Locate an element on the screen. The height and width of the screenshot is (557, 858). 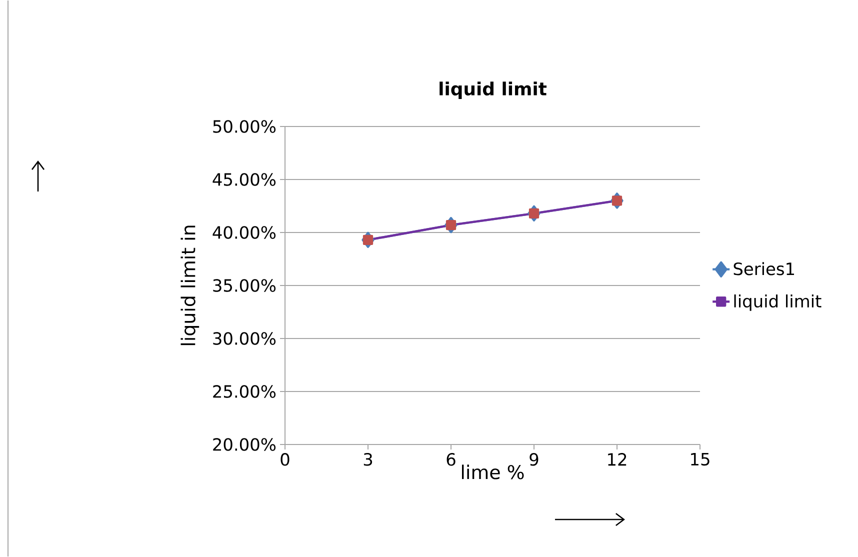
x-tick-label: 15 is located at coordinates (700, 459).